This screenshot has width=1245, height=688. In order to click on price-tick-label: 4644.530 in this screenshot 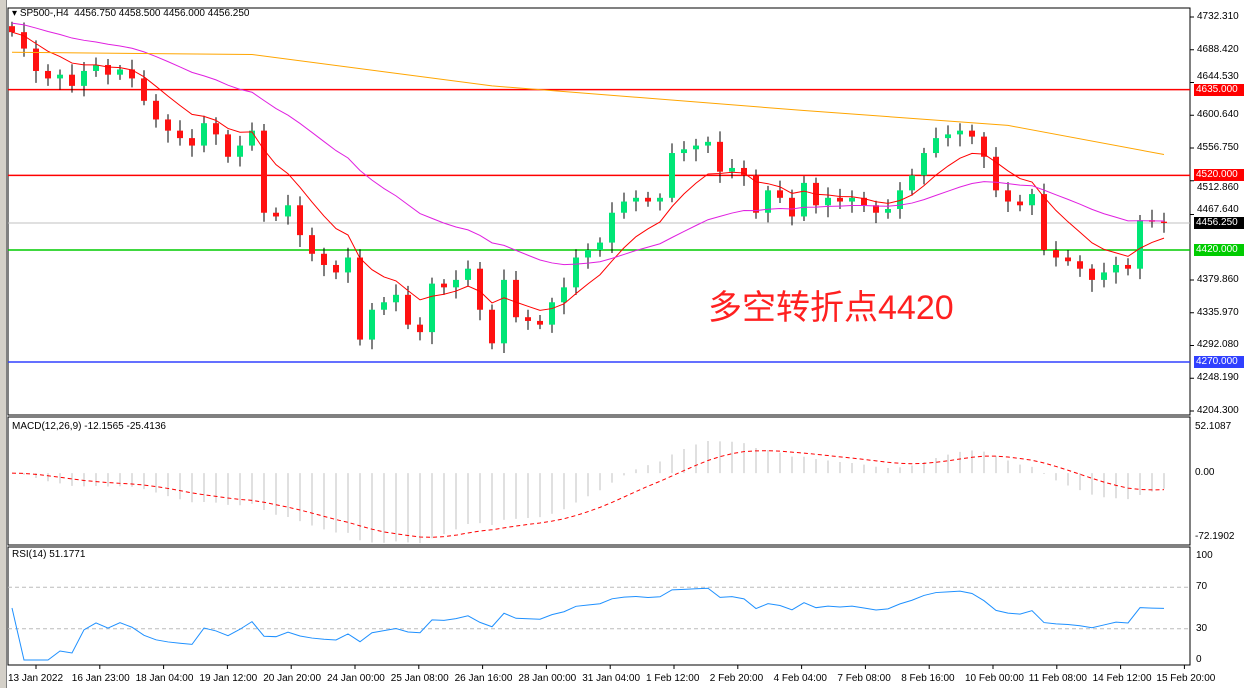, I will do `click(1218, 76)`.